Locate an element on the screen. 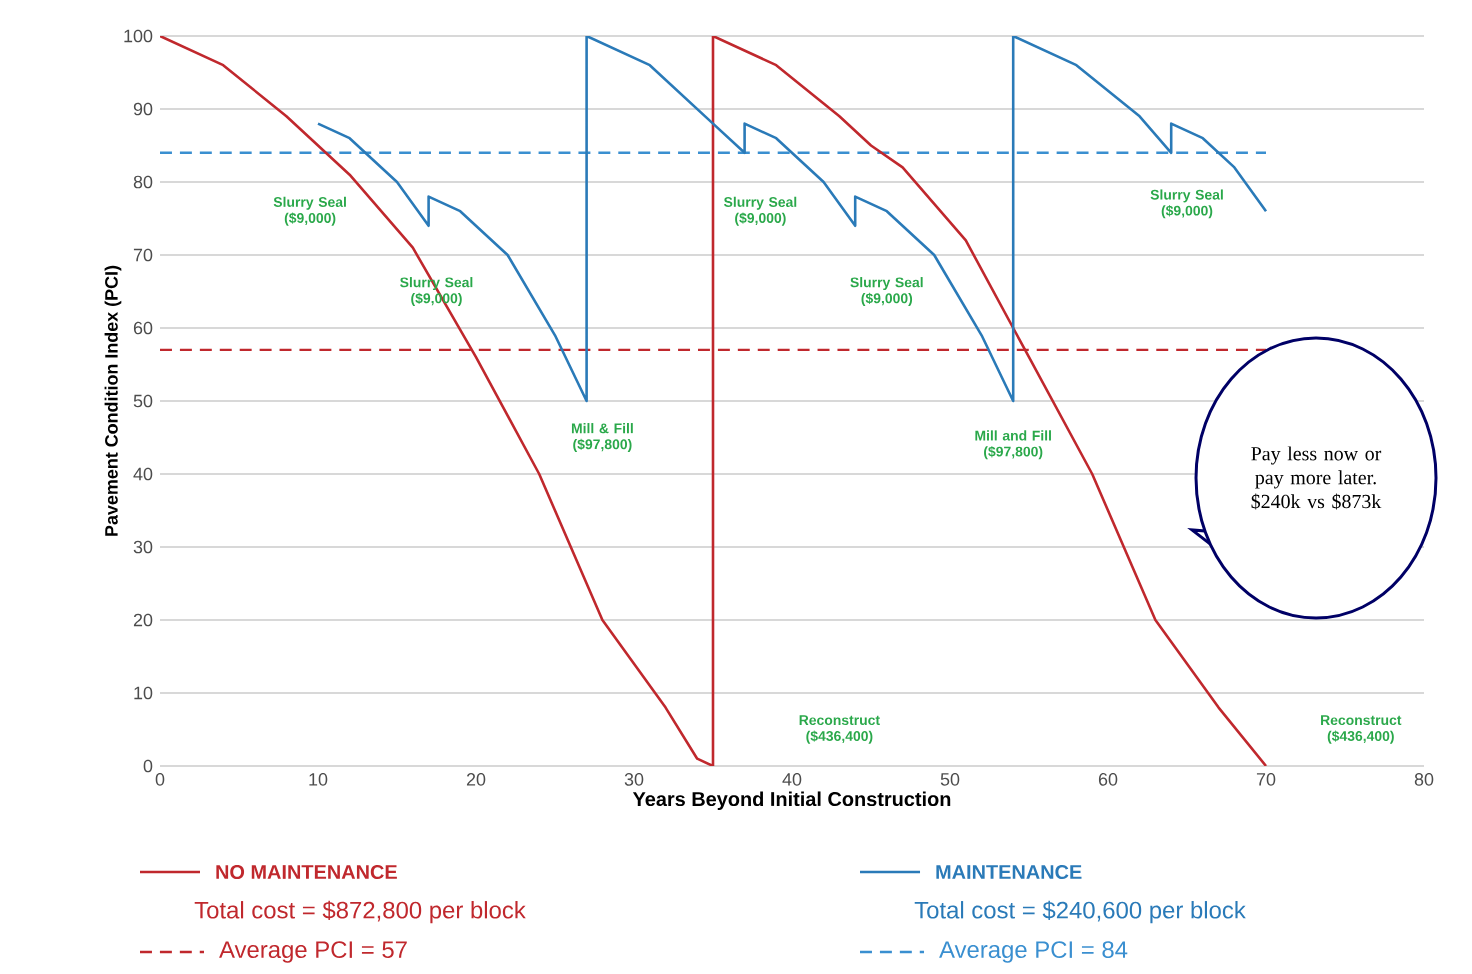 This screenshot has width=1472, height=974. x-tick-label: 30 is located at coordinates (634, 779).